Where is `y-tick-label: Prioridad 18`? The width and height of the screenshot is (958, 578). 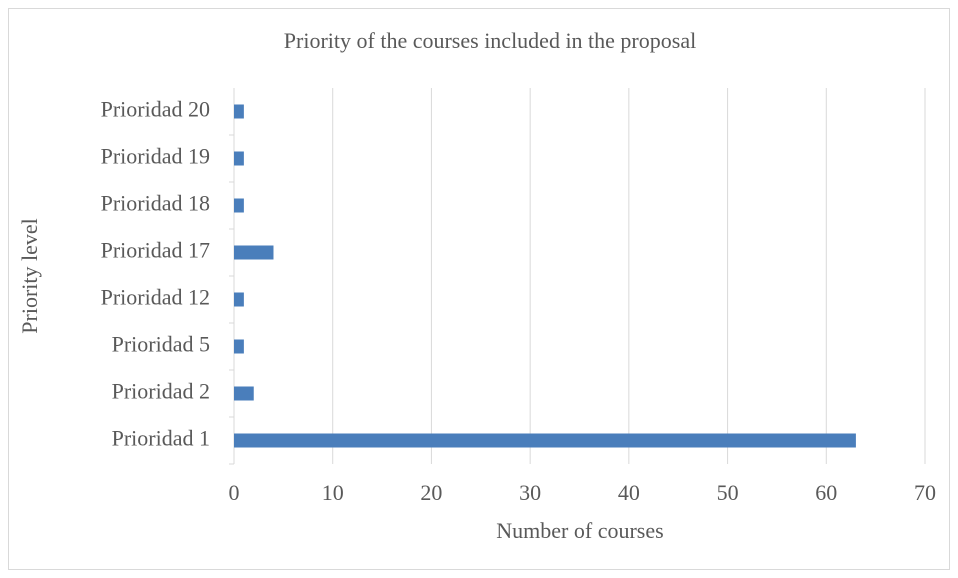
y-tick-label: Prioridad 18 is located at coordinates (155, 203).